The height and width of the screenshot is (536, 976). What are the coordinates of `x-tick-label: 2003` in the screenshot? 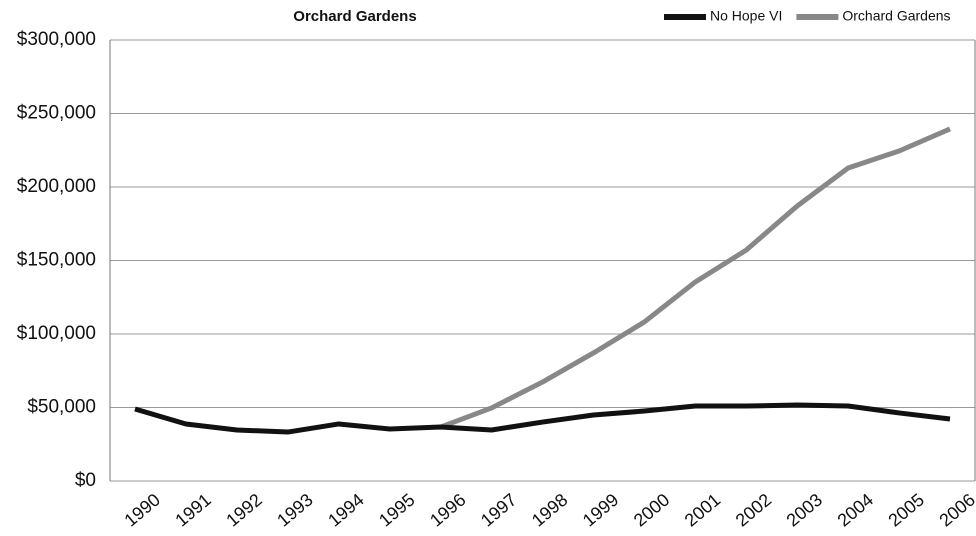 It's located at (805, 510).